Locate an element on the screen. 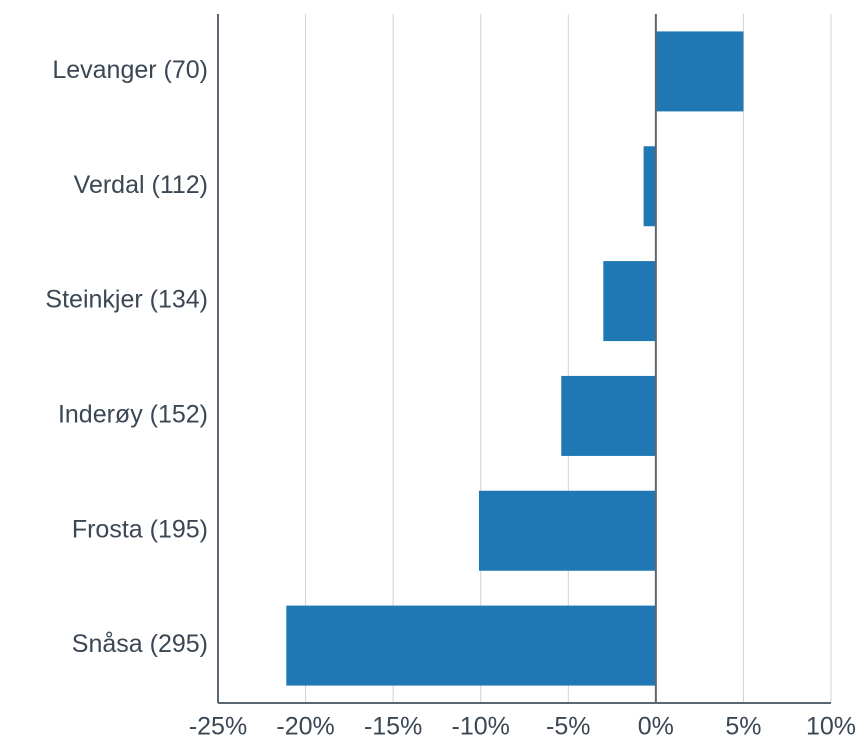 The image size is (862, 742). y-tick-label: Snåsa (295) is located at coordinates (140, 644).